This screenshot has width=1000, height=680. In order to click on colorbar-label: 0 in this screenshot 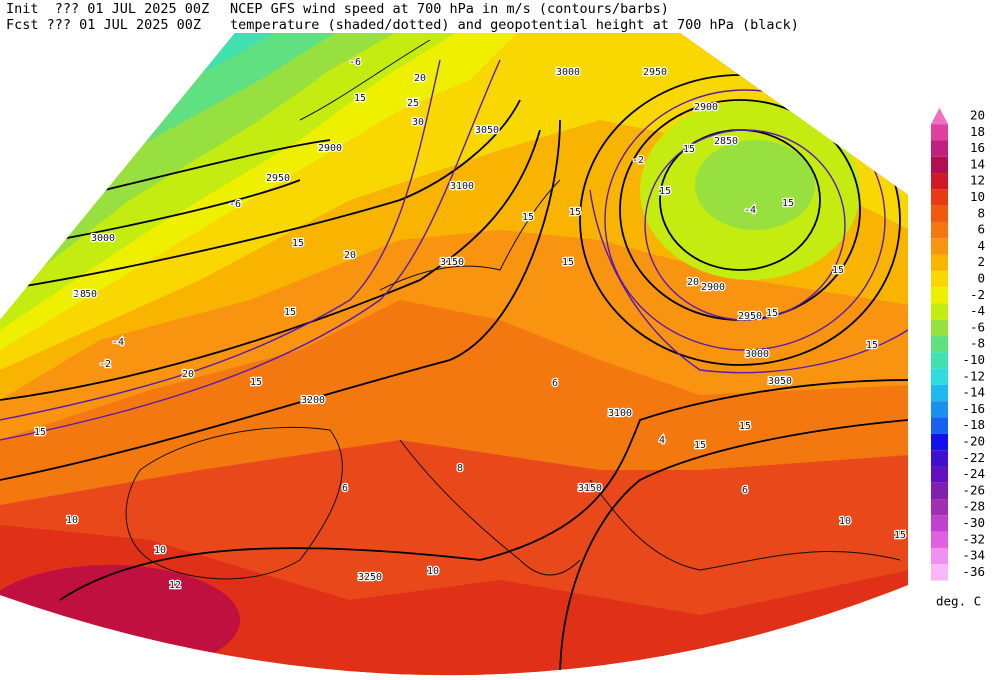, I will do `click(981, 278)`.